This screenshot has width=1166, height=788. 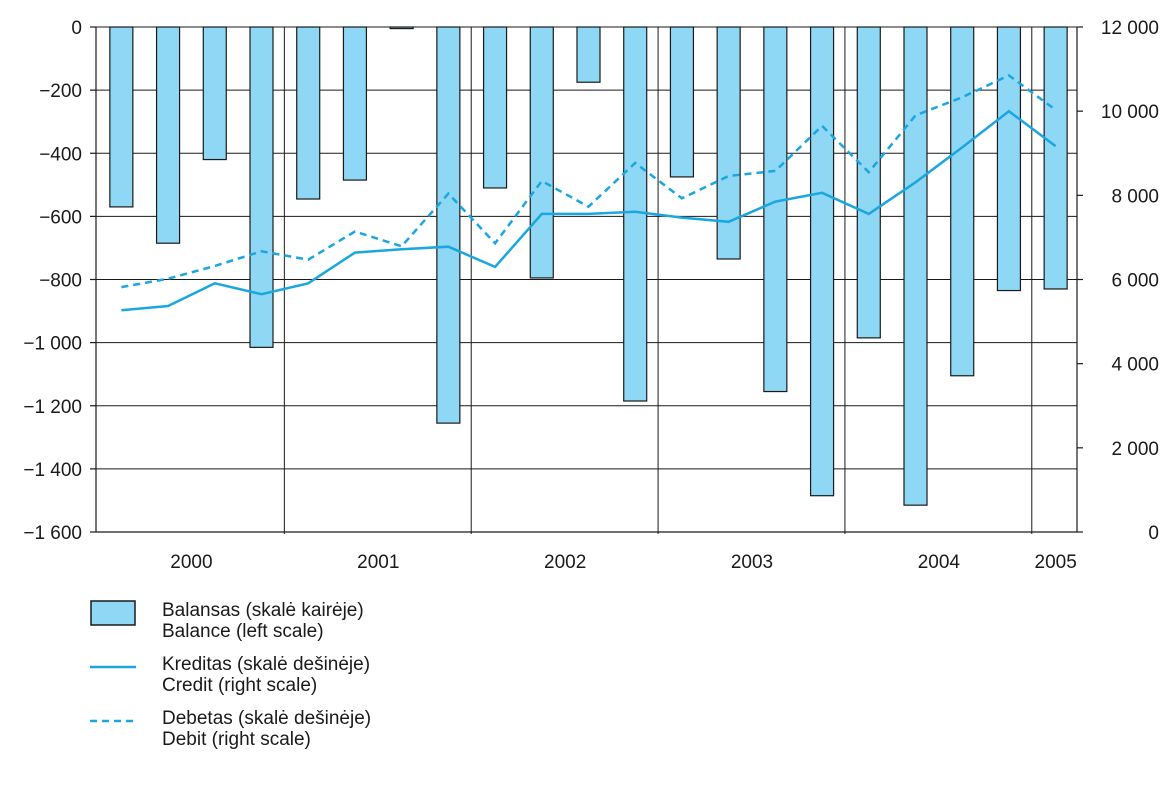 I want to click on x-tick-label: 2002, so click(x=565, y=562).